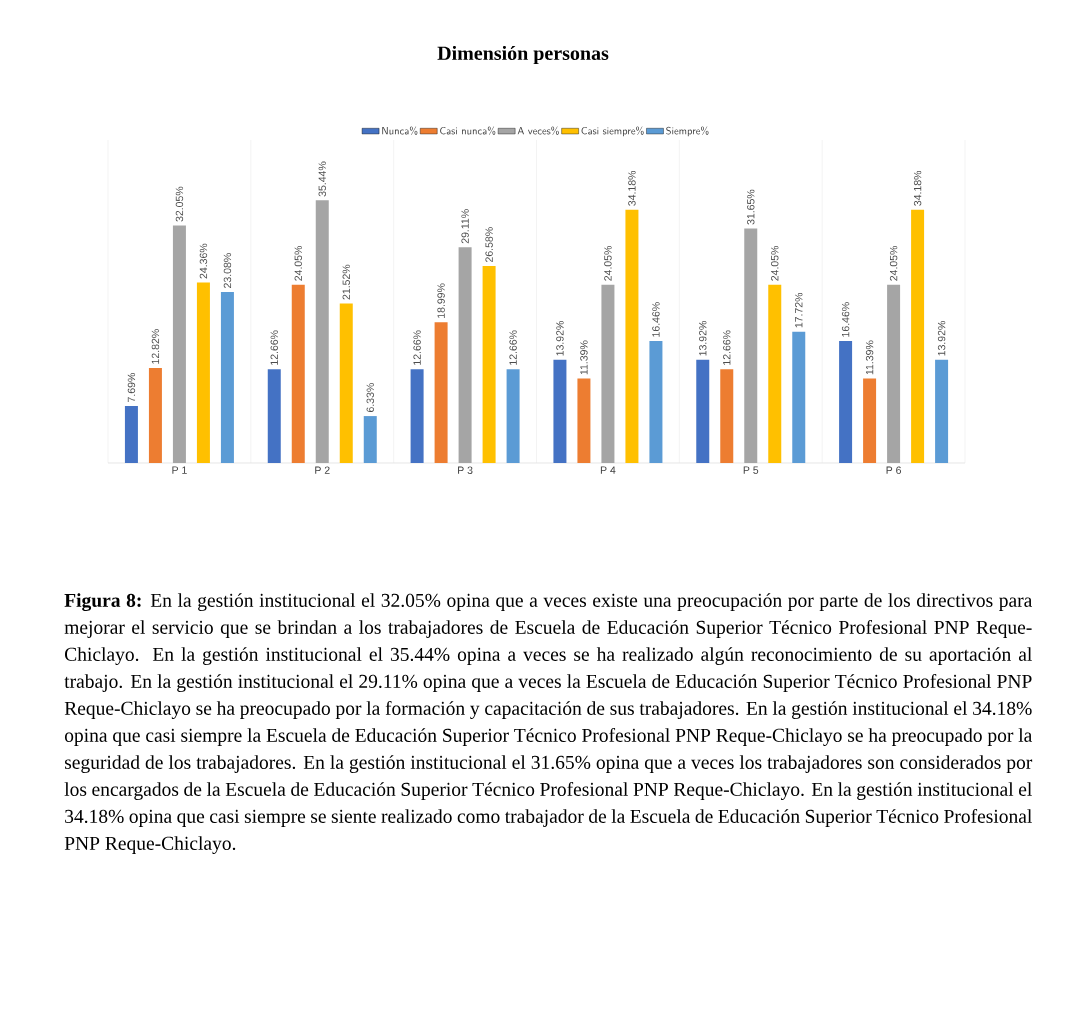  I want to click on x-tick-label: P 5, so click(751, 470).